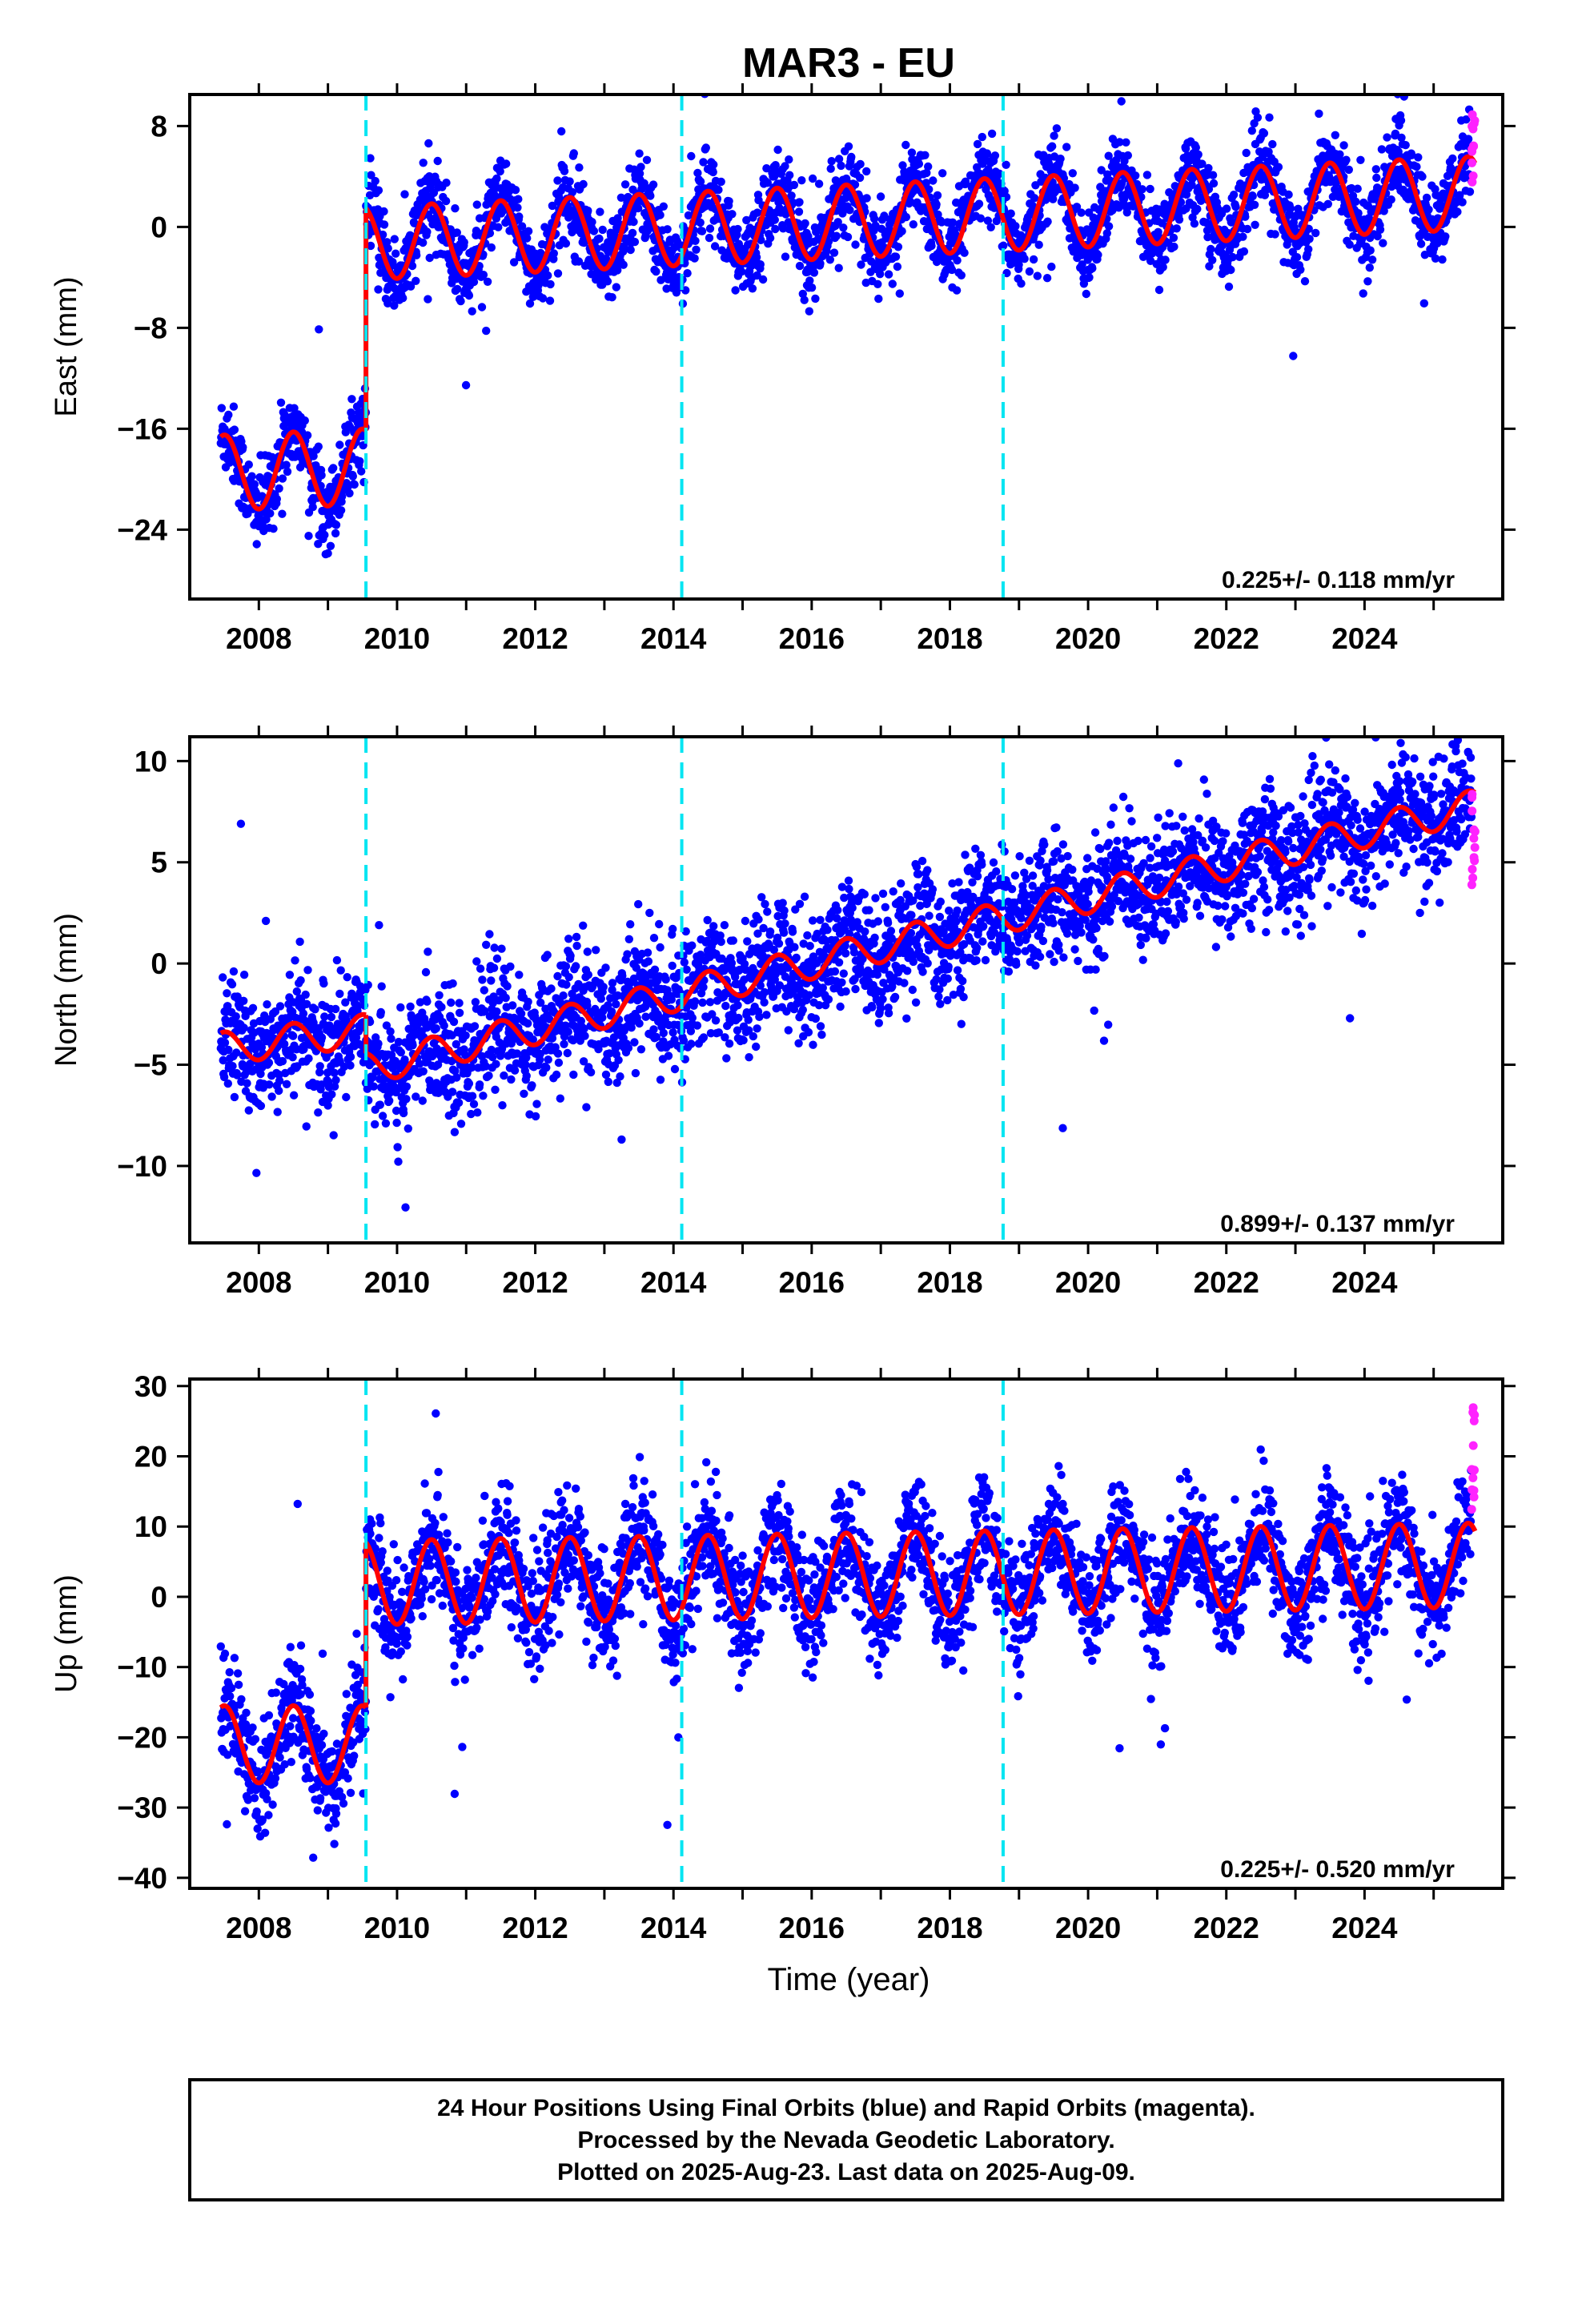 The height and width of the screenshot is (2324, 1582). Describe the element at coordinates (950, 638) in the screenshot. I see `x-tick-label: 2018` at that location.